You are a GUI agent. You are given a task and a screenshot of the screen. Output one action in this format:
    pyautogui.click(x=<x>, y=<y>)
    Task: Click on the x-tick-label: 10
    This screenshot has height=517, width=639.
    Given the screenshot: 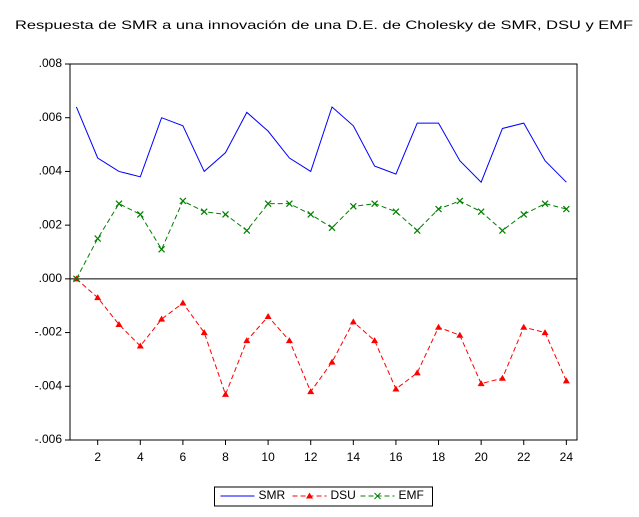 What is the action you would take?
    pyautogui.click(x=268, y=457)
    